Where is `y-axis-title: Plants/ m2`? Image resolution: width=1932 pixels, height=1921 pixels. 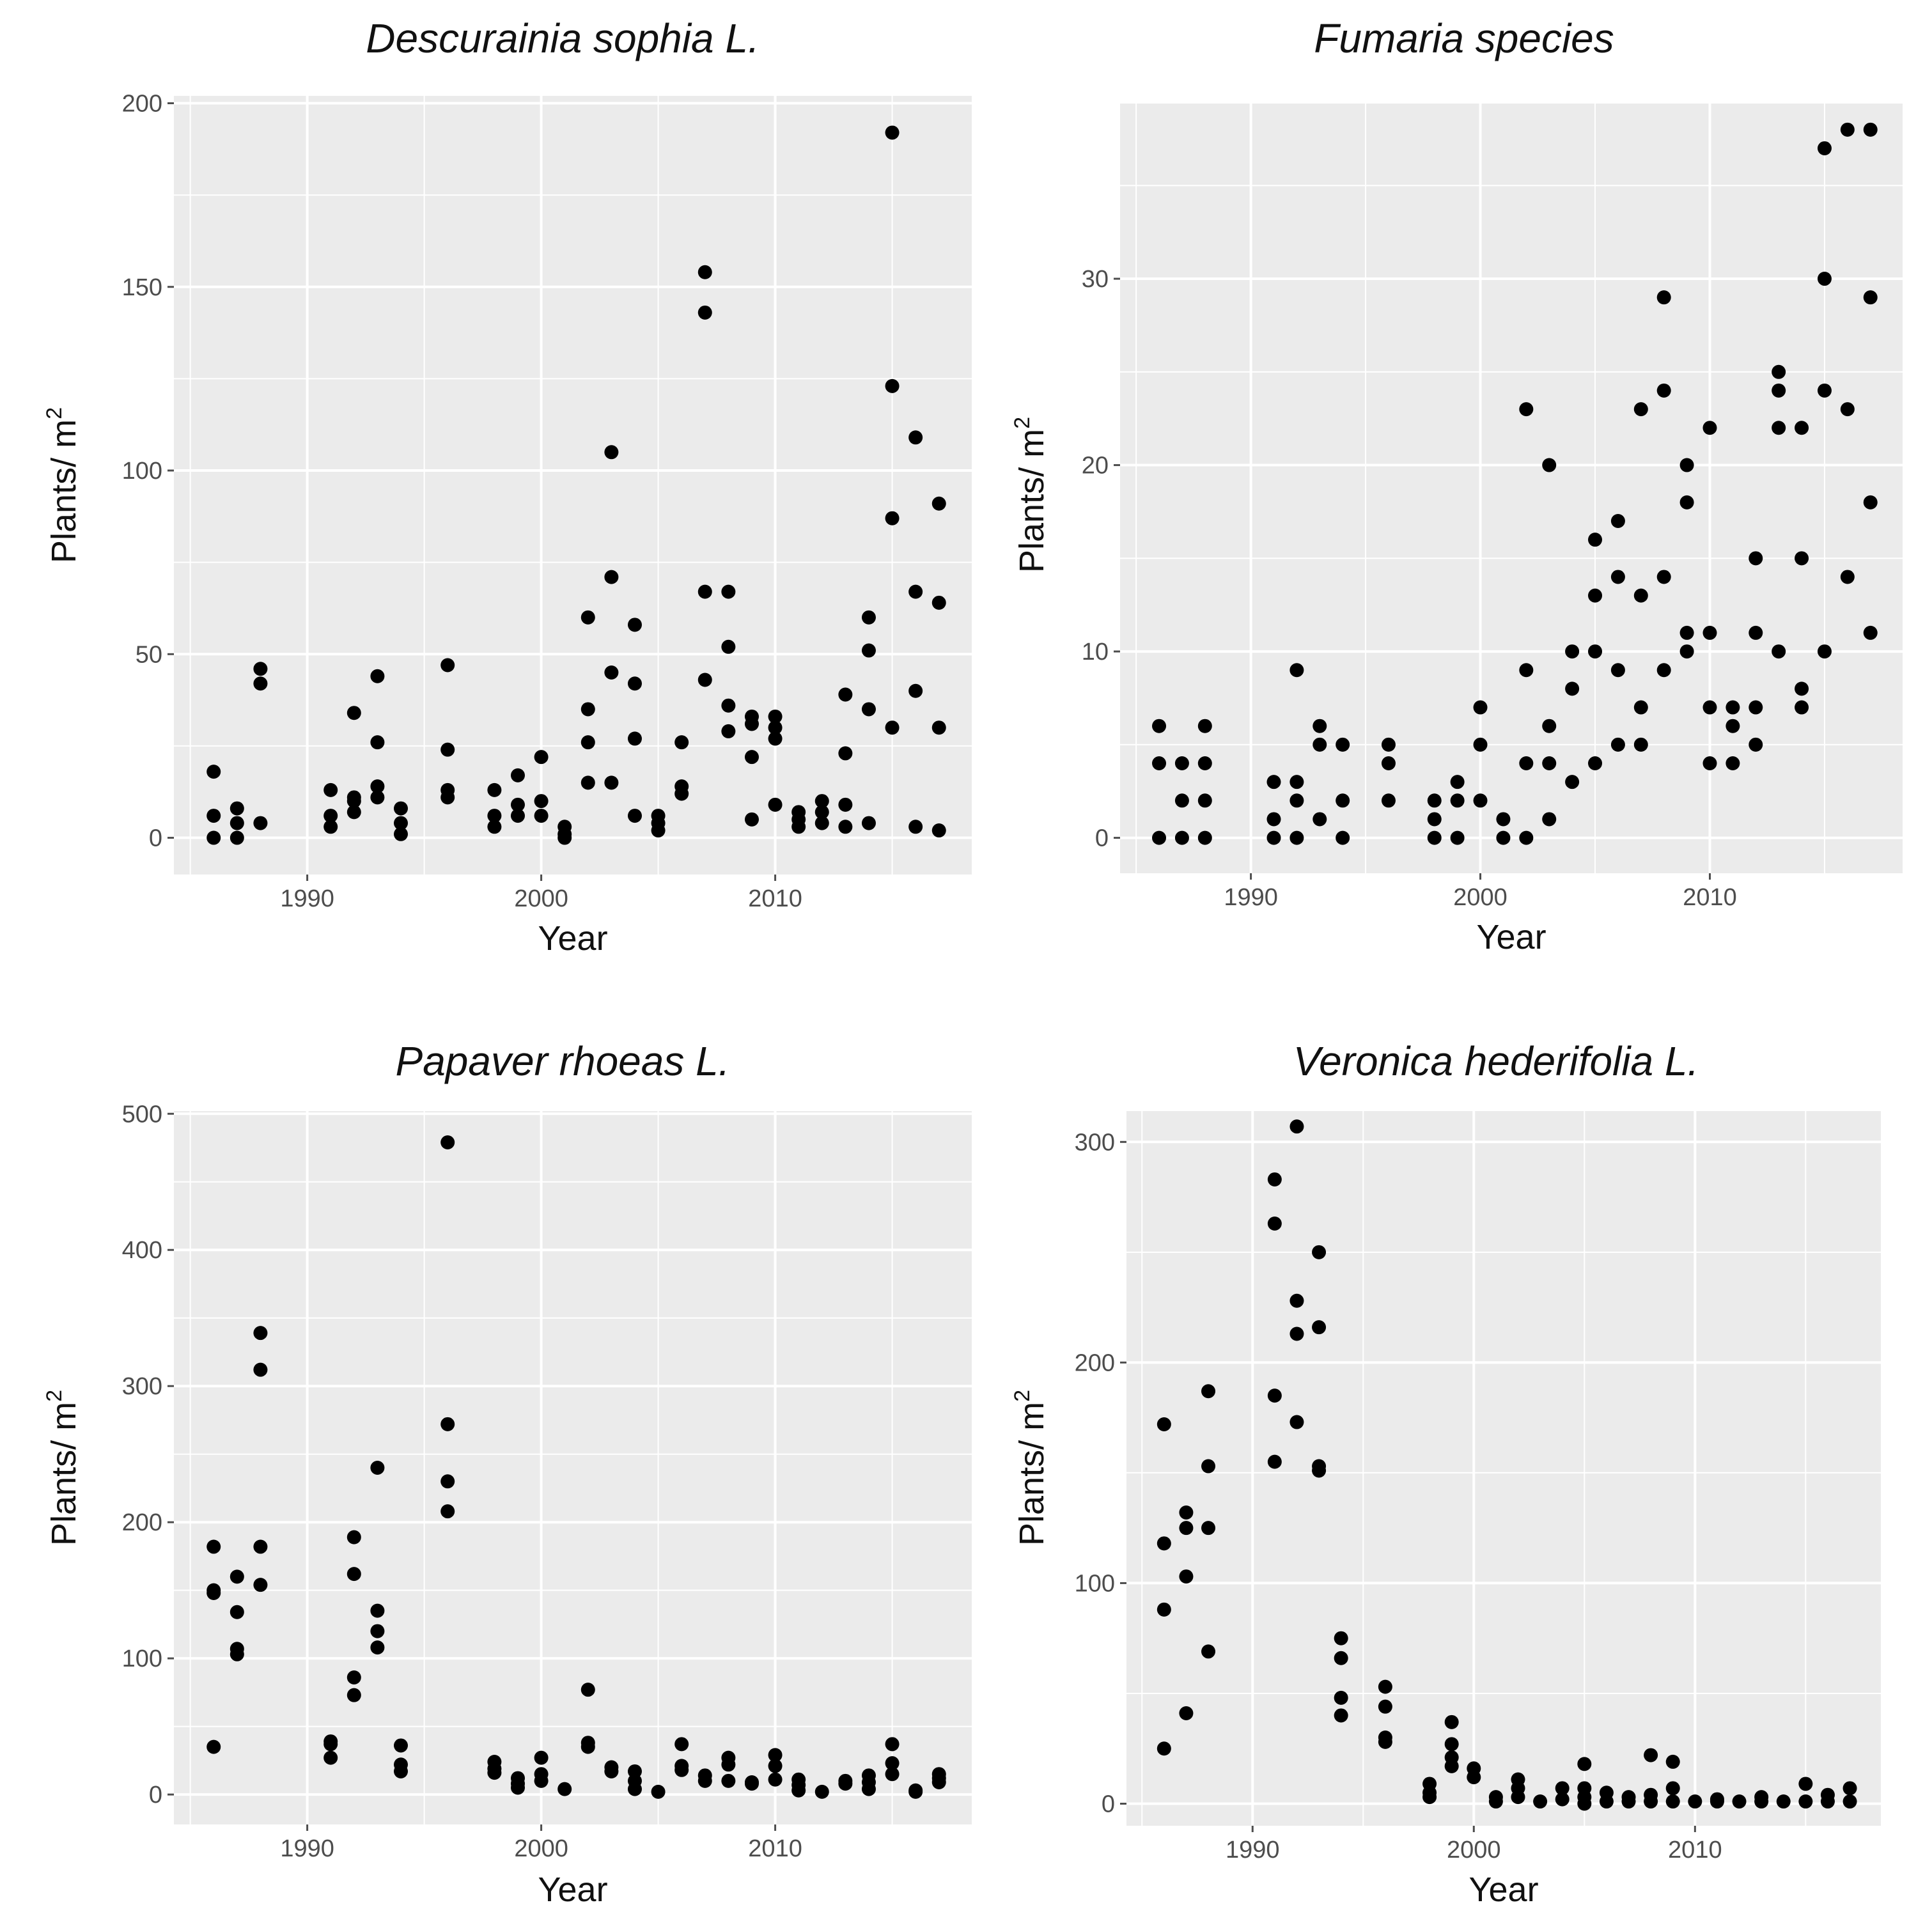 y-axis-title: Plants/ m2 is located at coordinates (62, 485).